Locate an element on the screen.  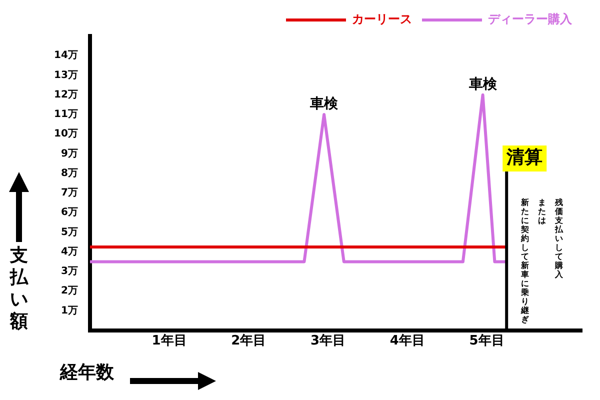
x-tick-label: 1年目 is located at coordinates (169, 341).